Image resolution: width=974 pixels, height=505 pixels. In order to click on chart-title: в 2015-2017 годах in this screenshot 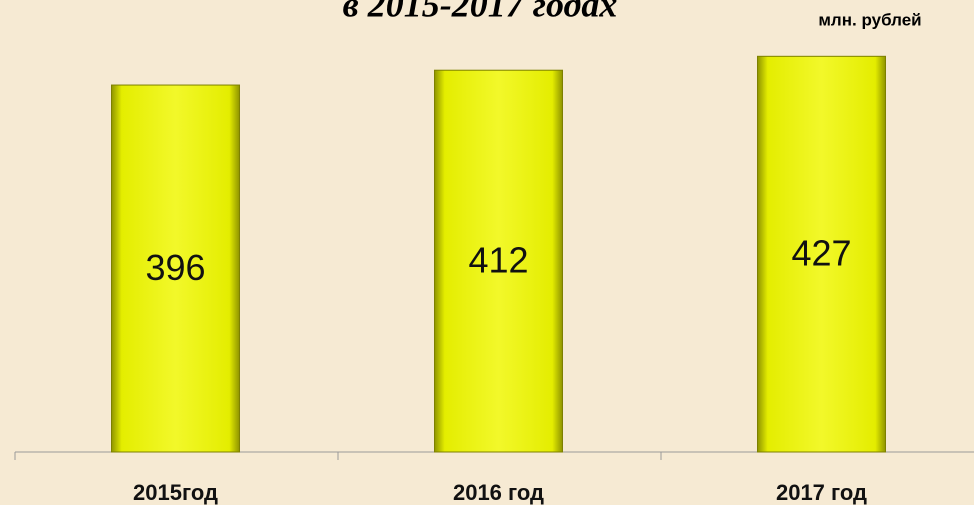, I will do `click(480, 12)`.